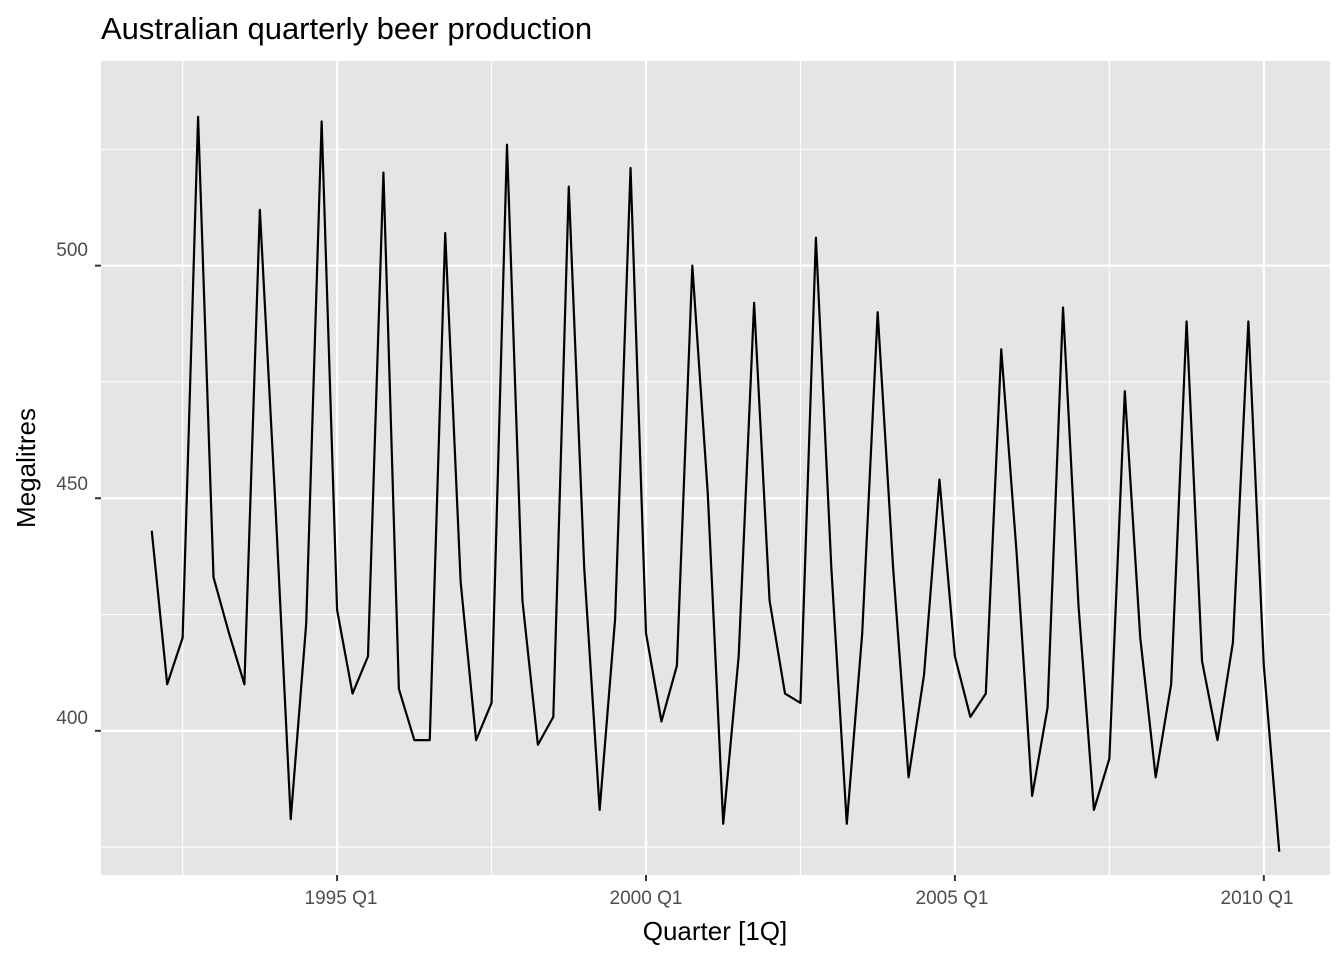 The image size is (1344, 960). I want to click on chart-title: Australian quarterly beer production, so click(346, 28).